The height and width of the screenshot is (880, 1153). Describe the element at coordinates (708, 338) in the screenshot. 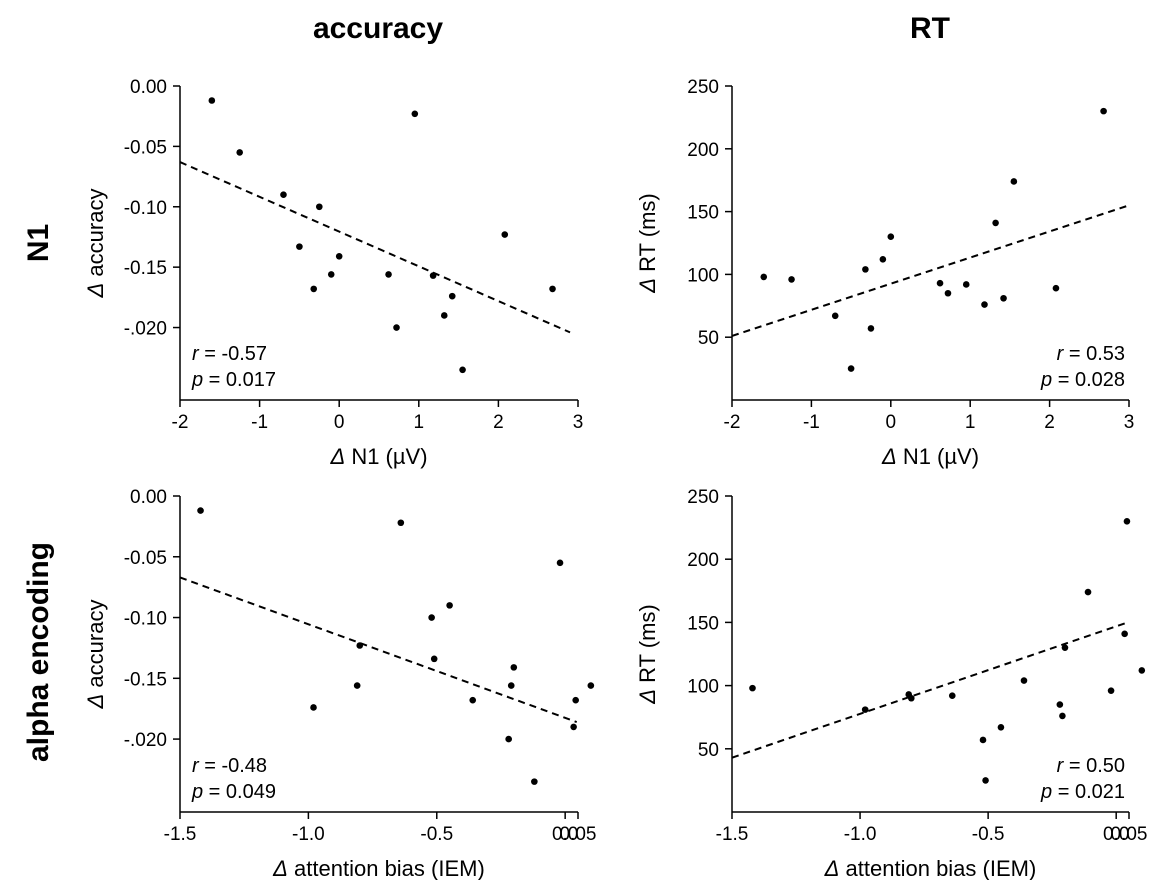

I see `y-tick-label: 50` at that location.